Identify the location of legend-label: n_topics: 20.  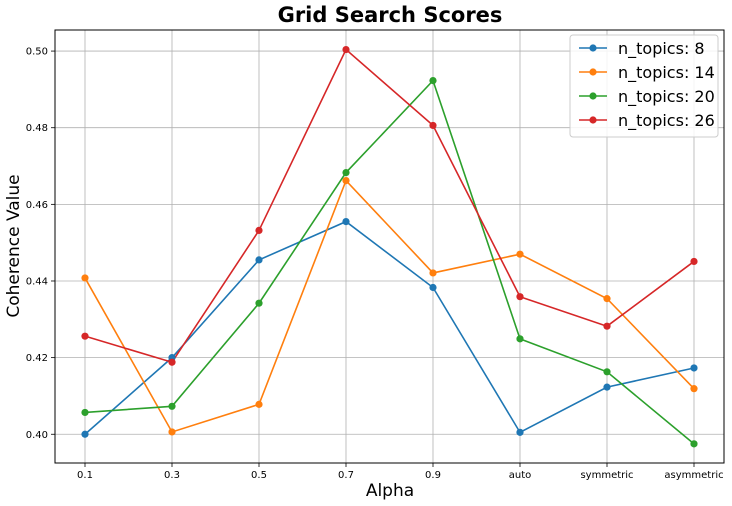
(666, 97).